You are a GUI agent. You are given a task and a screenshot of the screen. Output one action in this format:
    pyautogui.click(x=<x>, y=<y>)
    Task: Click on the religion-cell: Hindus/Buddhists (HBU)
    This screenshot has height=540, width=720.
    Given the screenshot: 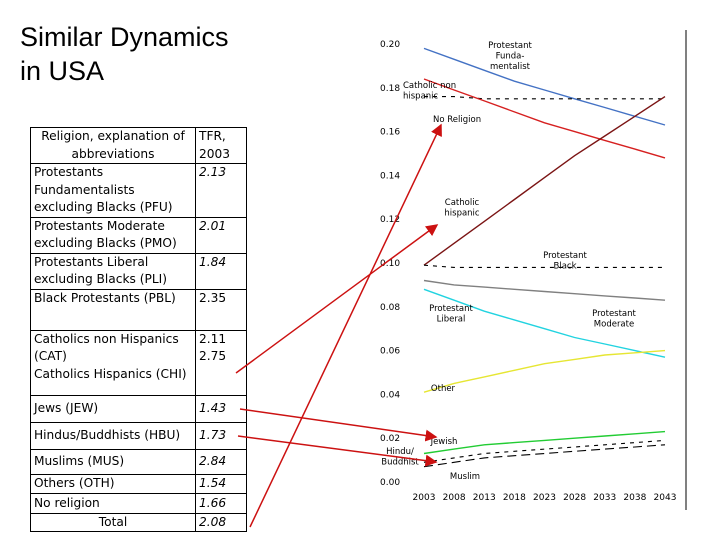 What is the action you would take?
    pyautogui.click(x=113, y=435)
    